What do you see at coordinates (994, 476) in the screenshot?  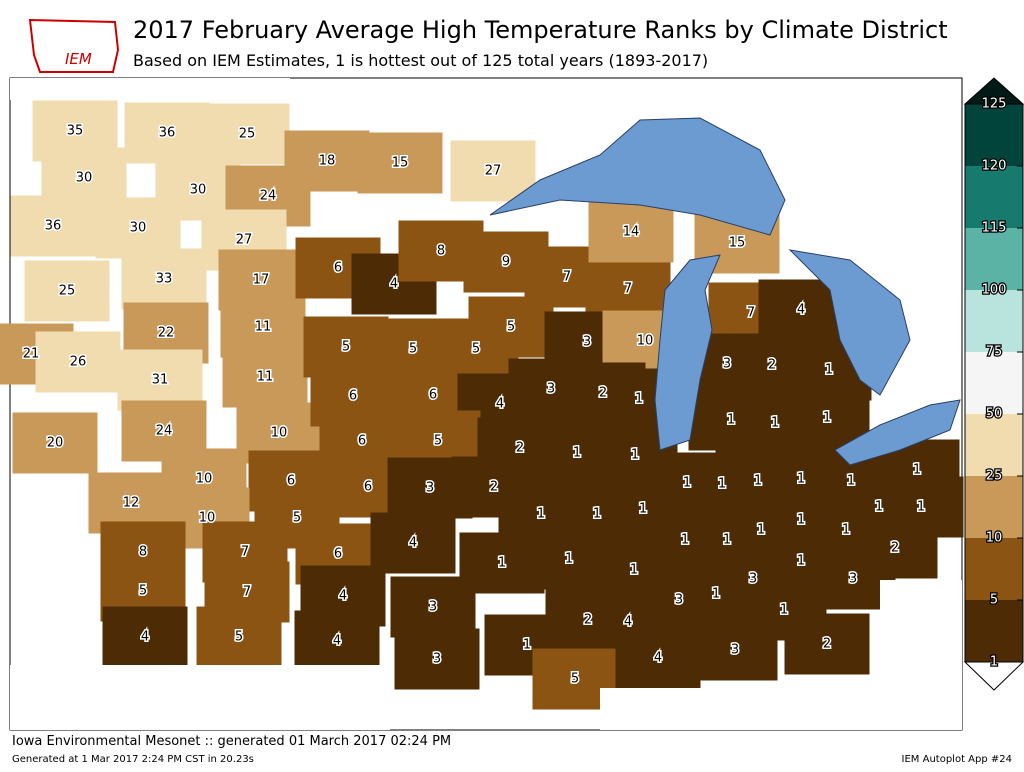 I see `colorbar-label: 25` at bounding box center [994, 476].